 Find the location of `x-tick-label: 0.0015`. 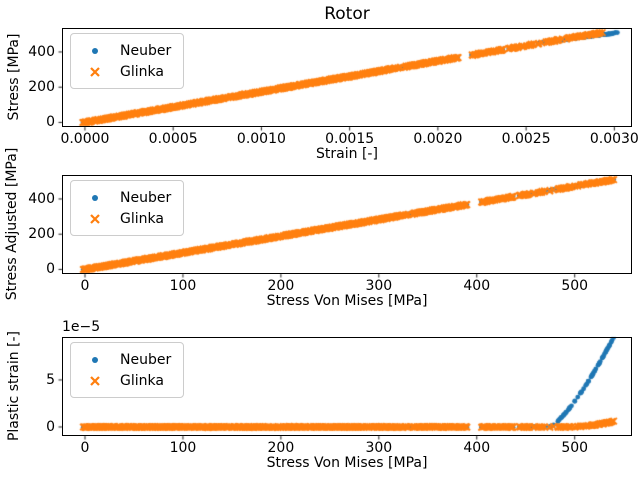

x-tick-label: 0.0015 is located at coordinates (350, 139).